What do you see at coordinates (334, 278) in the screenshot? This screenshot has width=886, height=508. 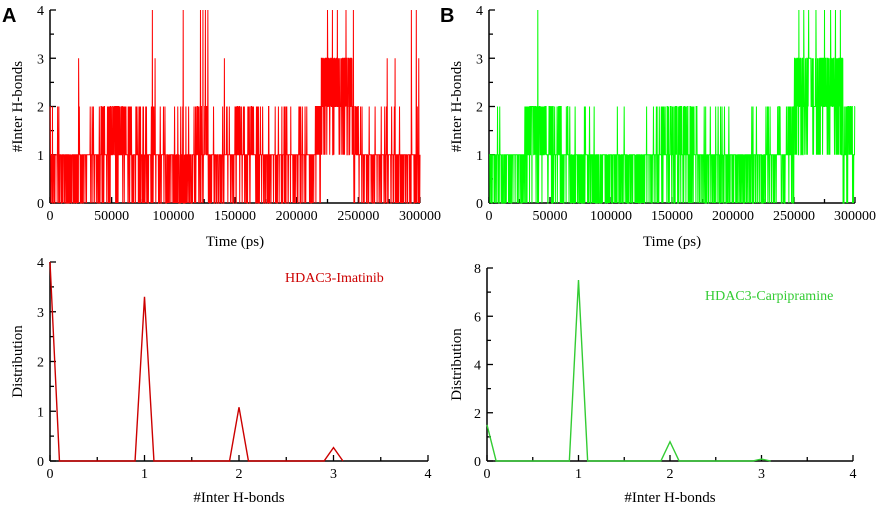 I see `annotation-hdac3-imatinib: HDAC3-Imatinib` at bounding box center [334, 278].